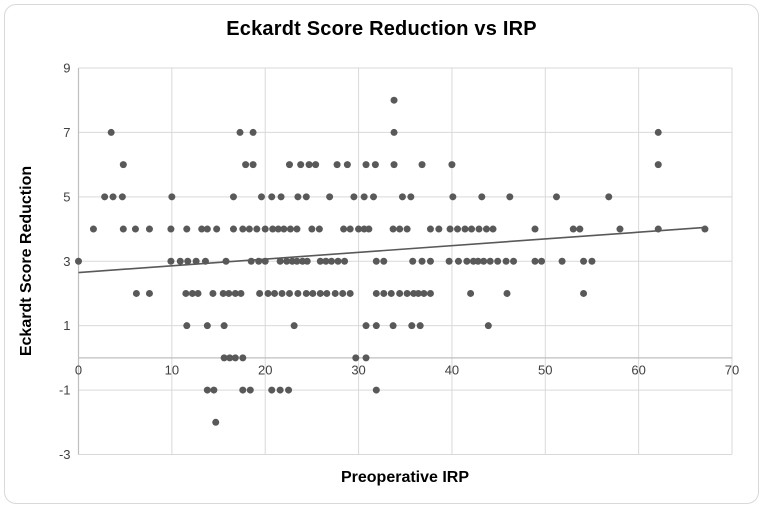 The height and width of the screenshot is (508, 763). What do you see at coordinates (265, 369) in the screenshot?
I see `x-tick-label: 20` at bounding box center [265, 369].